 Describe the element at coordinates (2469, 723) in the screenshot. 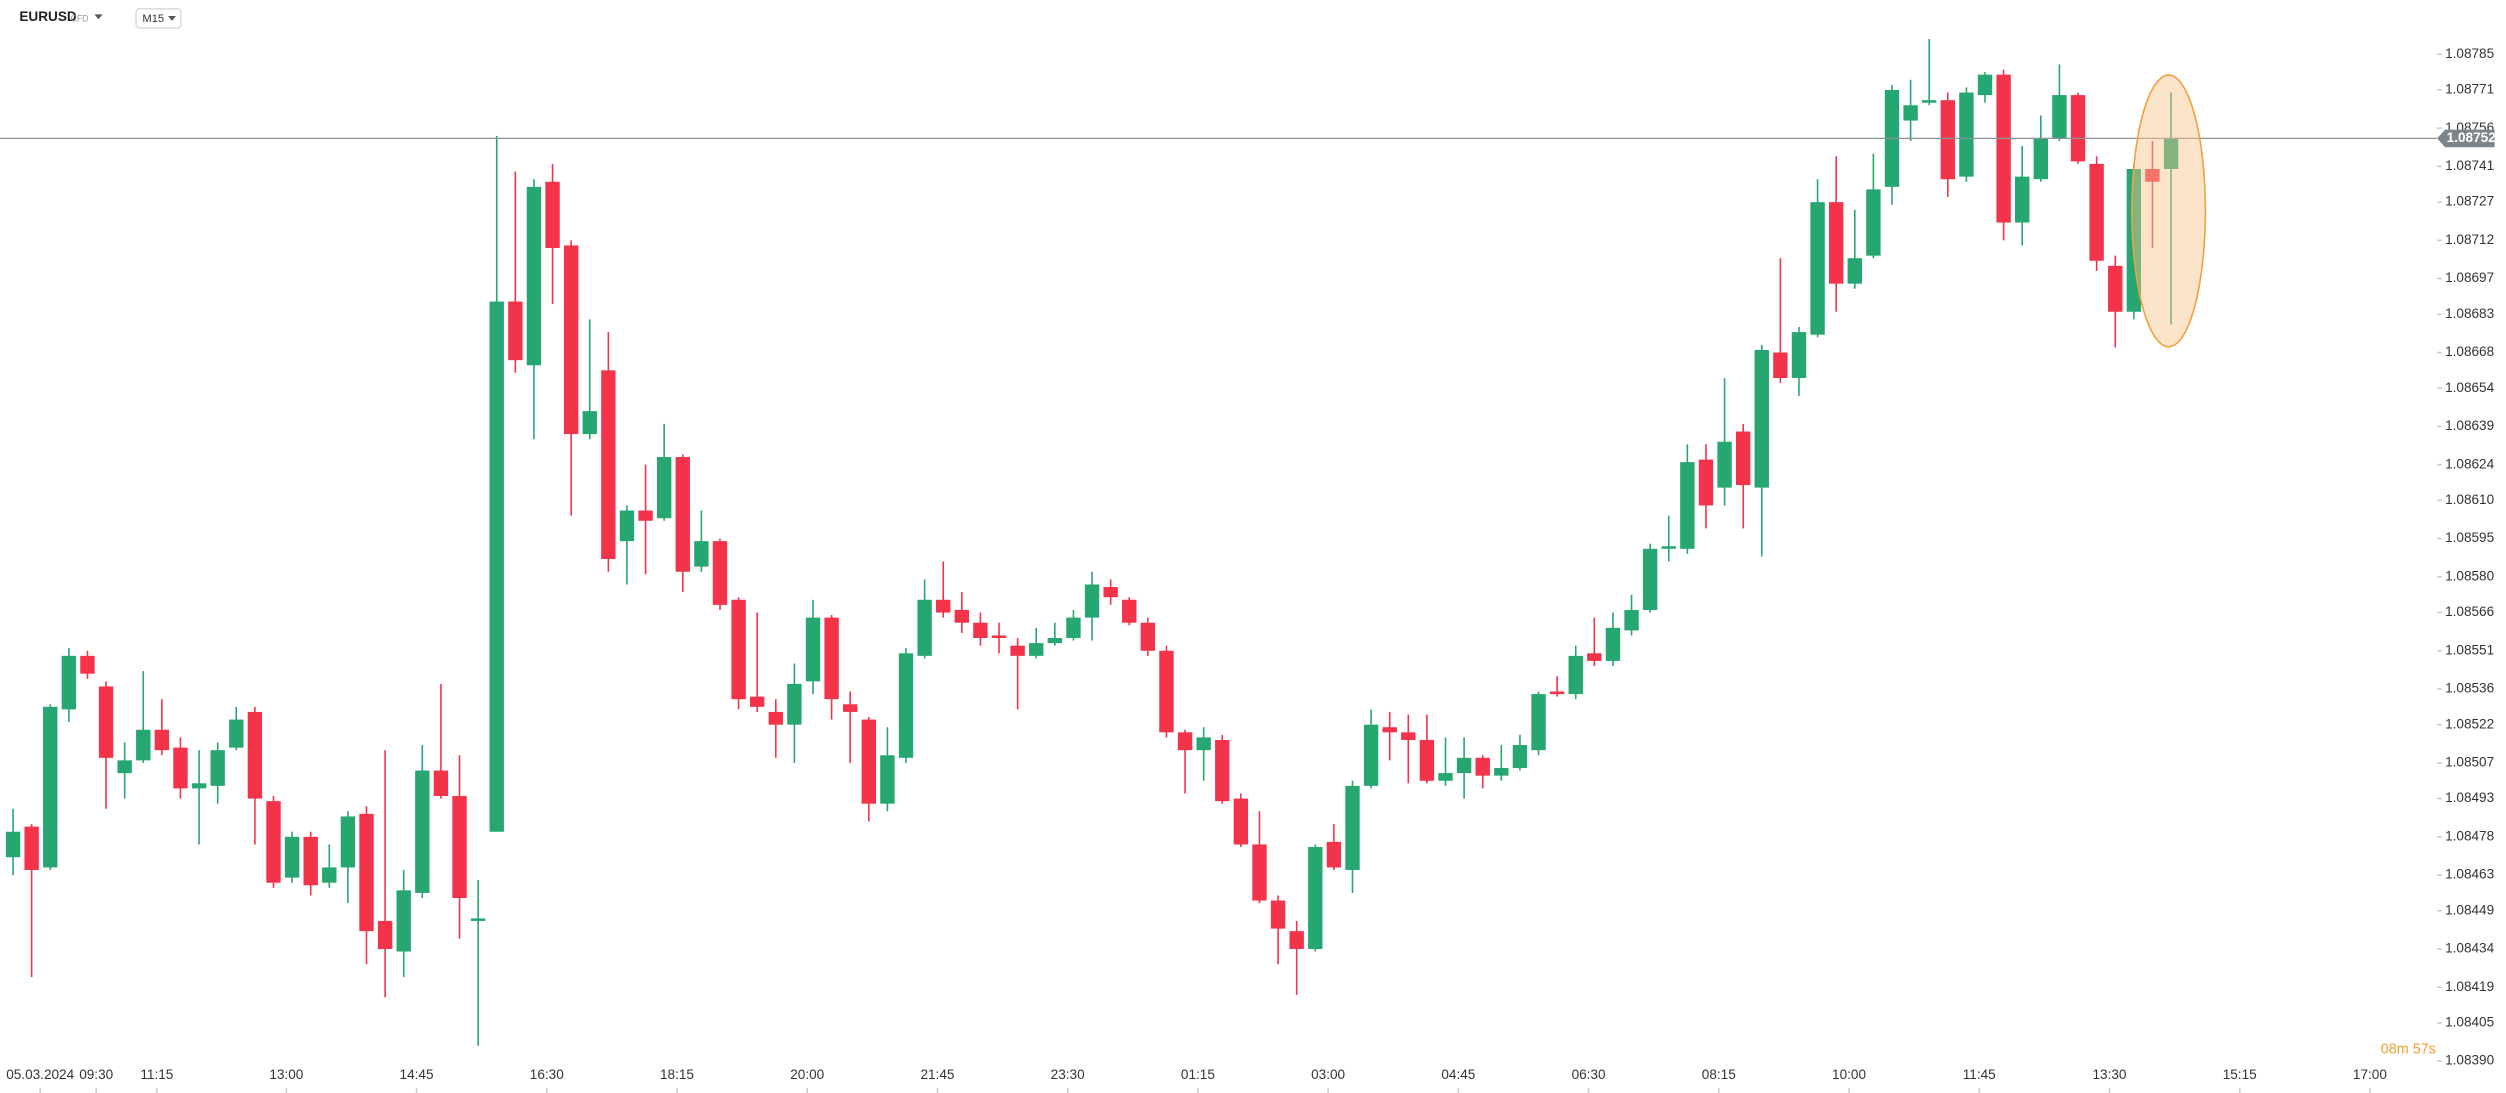

I see `y-tick-label: 1.08522` at that location.